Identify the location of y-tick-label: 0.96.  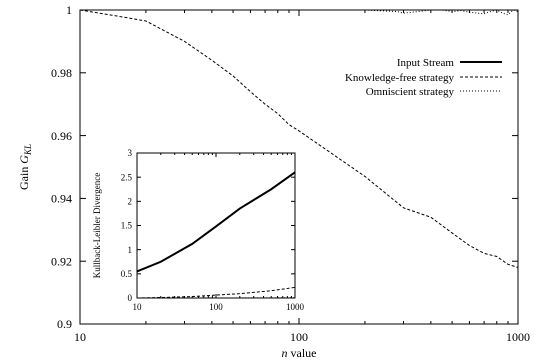
(61, 136).